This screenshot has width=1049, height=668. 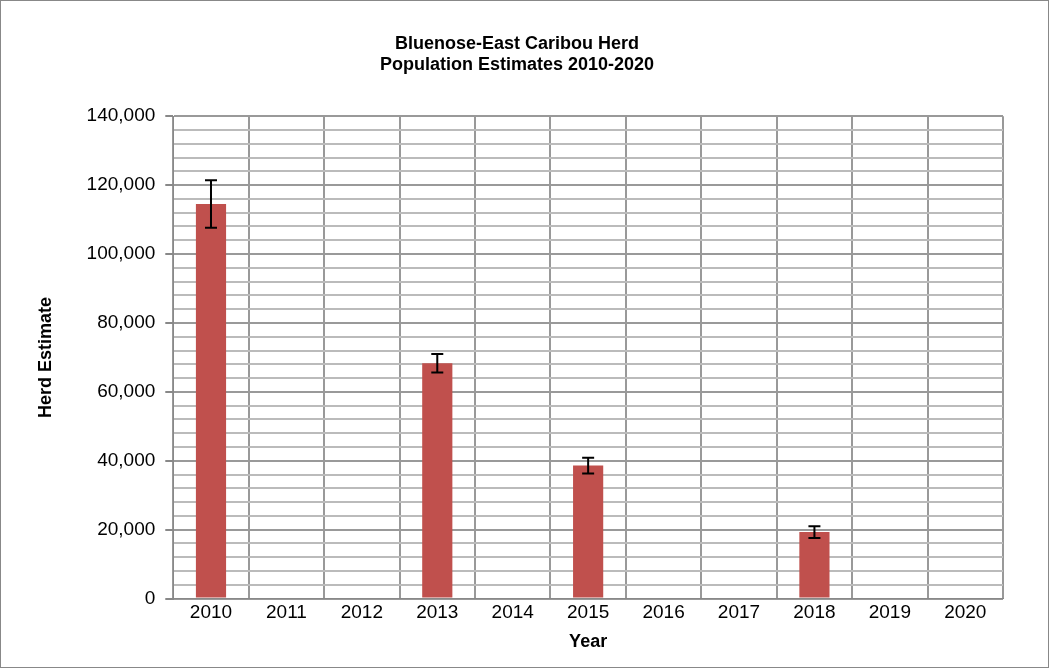 What do you see at coordinates (211, 612) in the screenshot?
I see `x-tick-label: 2010` at bounding box center [211, 612].